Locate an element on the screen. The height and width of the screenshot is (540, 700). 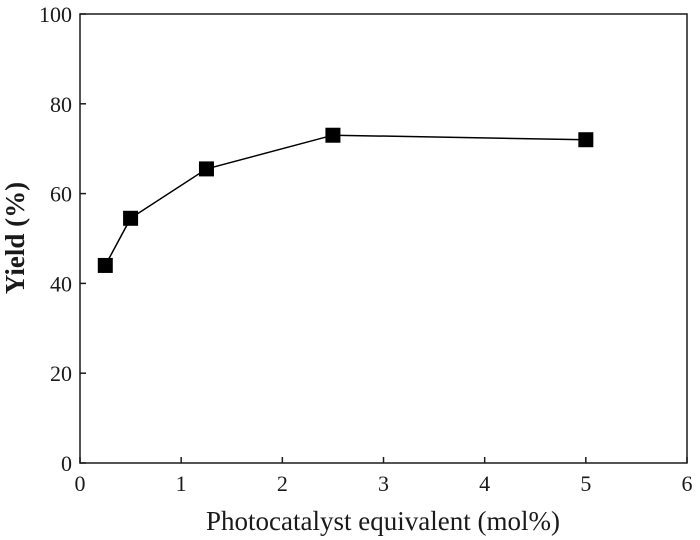
x-axis-ticks: 0 1 2 3 4 5 6 is located at coordinates (384, 476).